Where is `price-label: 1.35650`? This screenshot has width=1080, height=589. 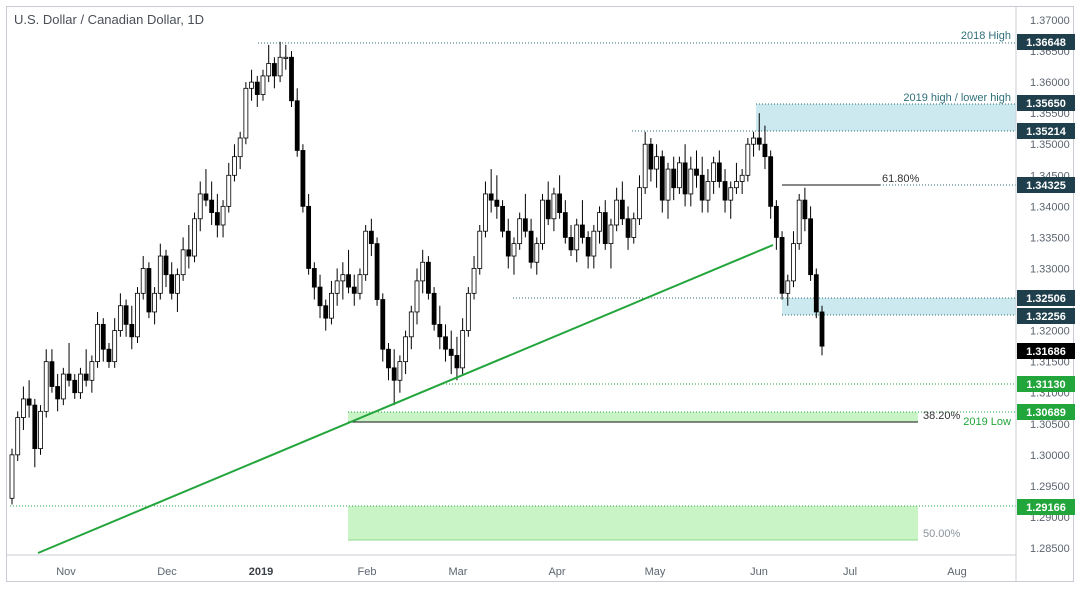
price-label: 1.35650 is located at coordinates (1046, 103).